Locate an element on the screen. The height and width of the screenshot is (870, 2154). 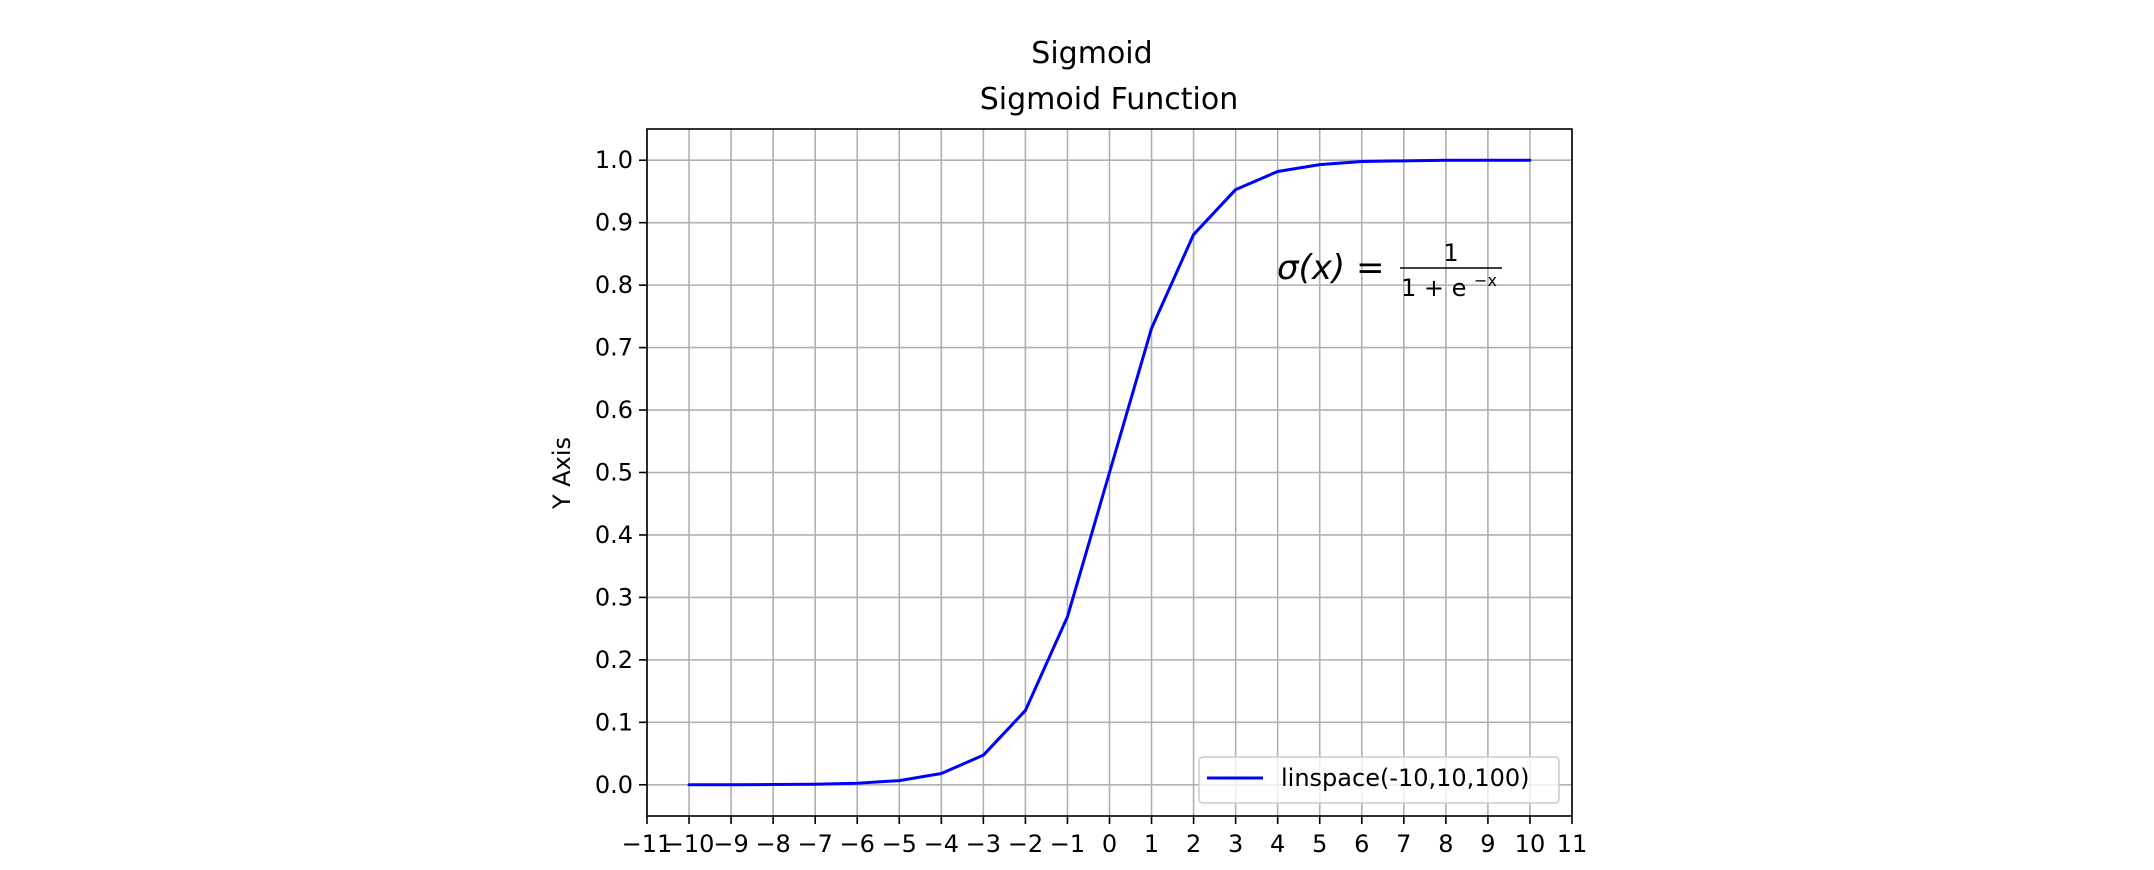
y-axis-label: Y Axis is located at coordinates (562, 473).